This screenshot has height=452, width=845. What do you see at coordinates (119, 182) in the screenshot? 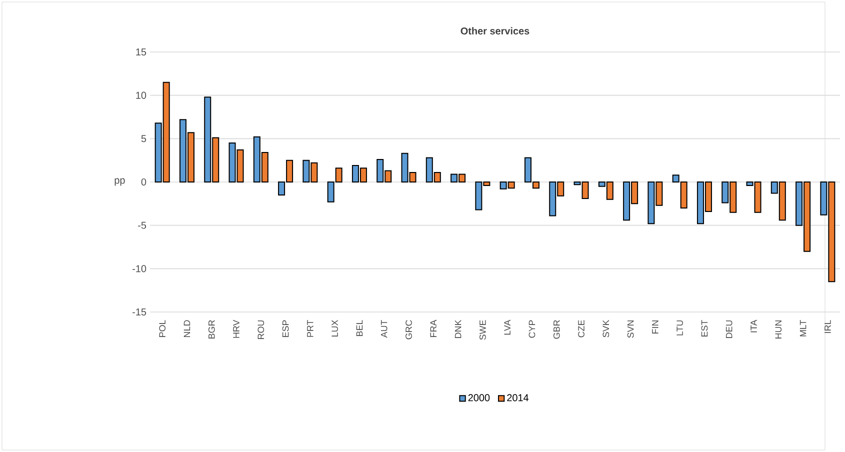
I see `y-axis-title: pp` at bounding box center [119, 182].